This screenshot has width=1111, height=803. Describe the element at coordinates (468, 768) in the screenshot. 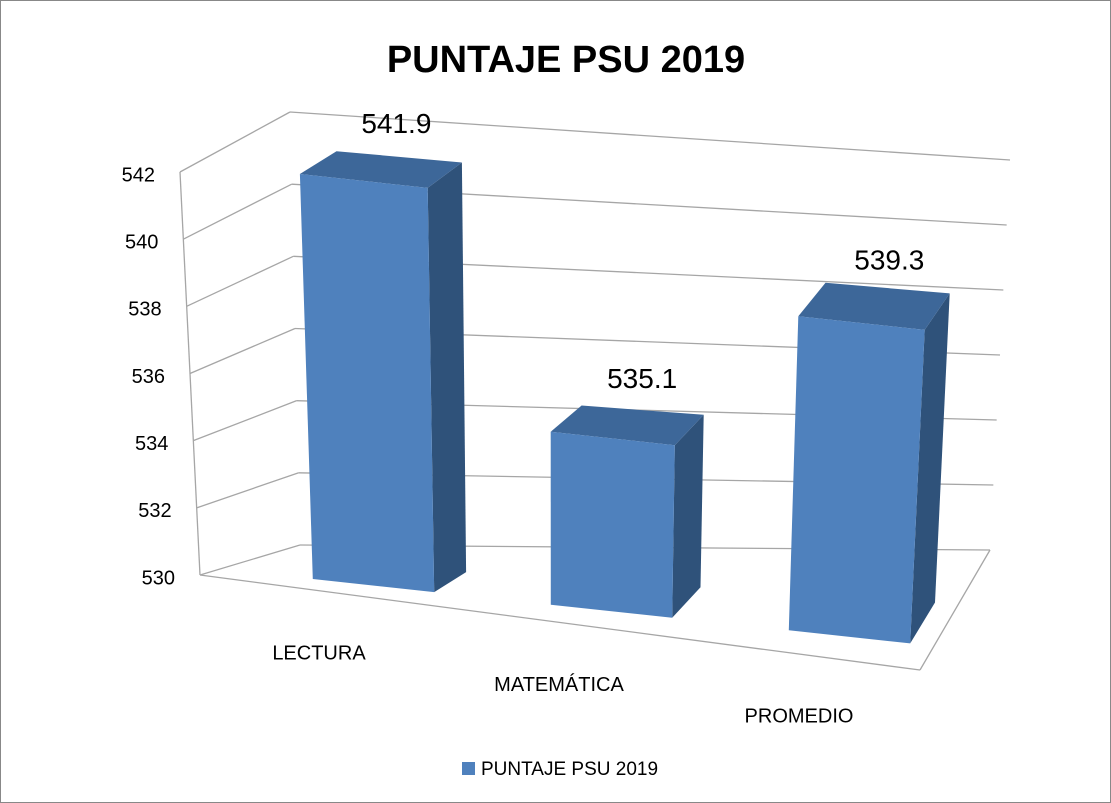

I see `legend-swatch` at that location.